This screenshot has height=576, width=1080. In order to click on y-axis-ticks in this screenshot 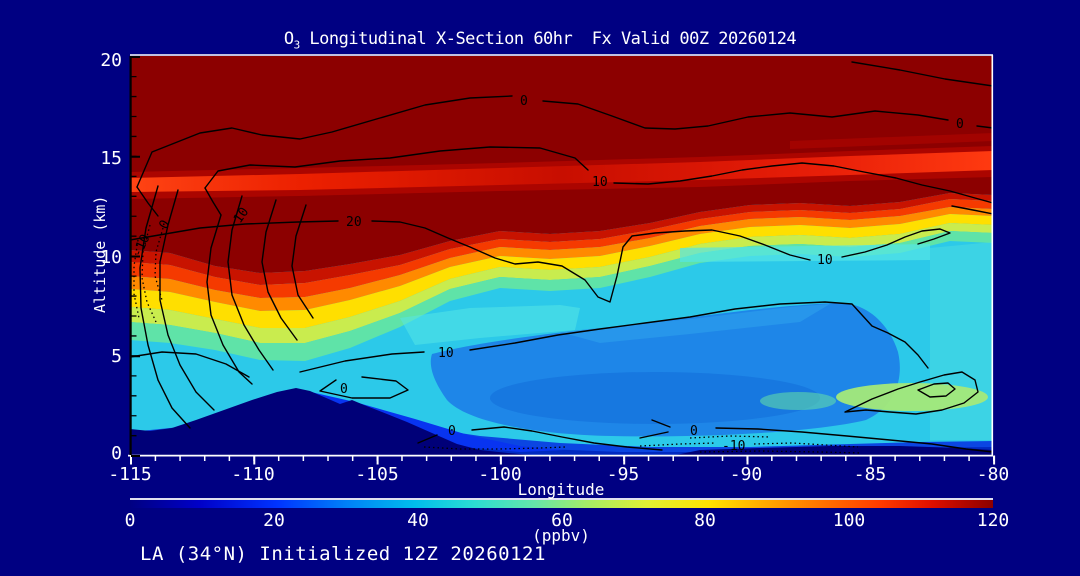, I will do `click(135, 256)`.